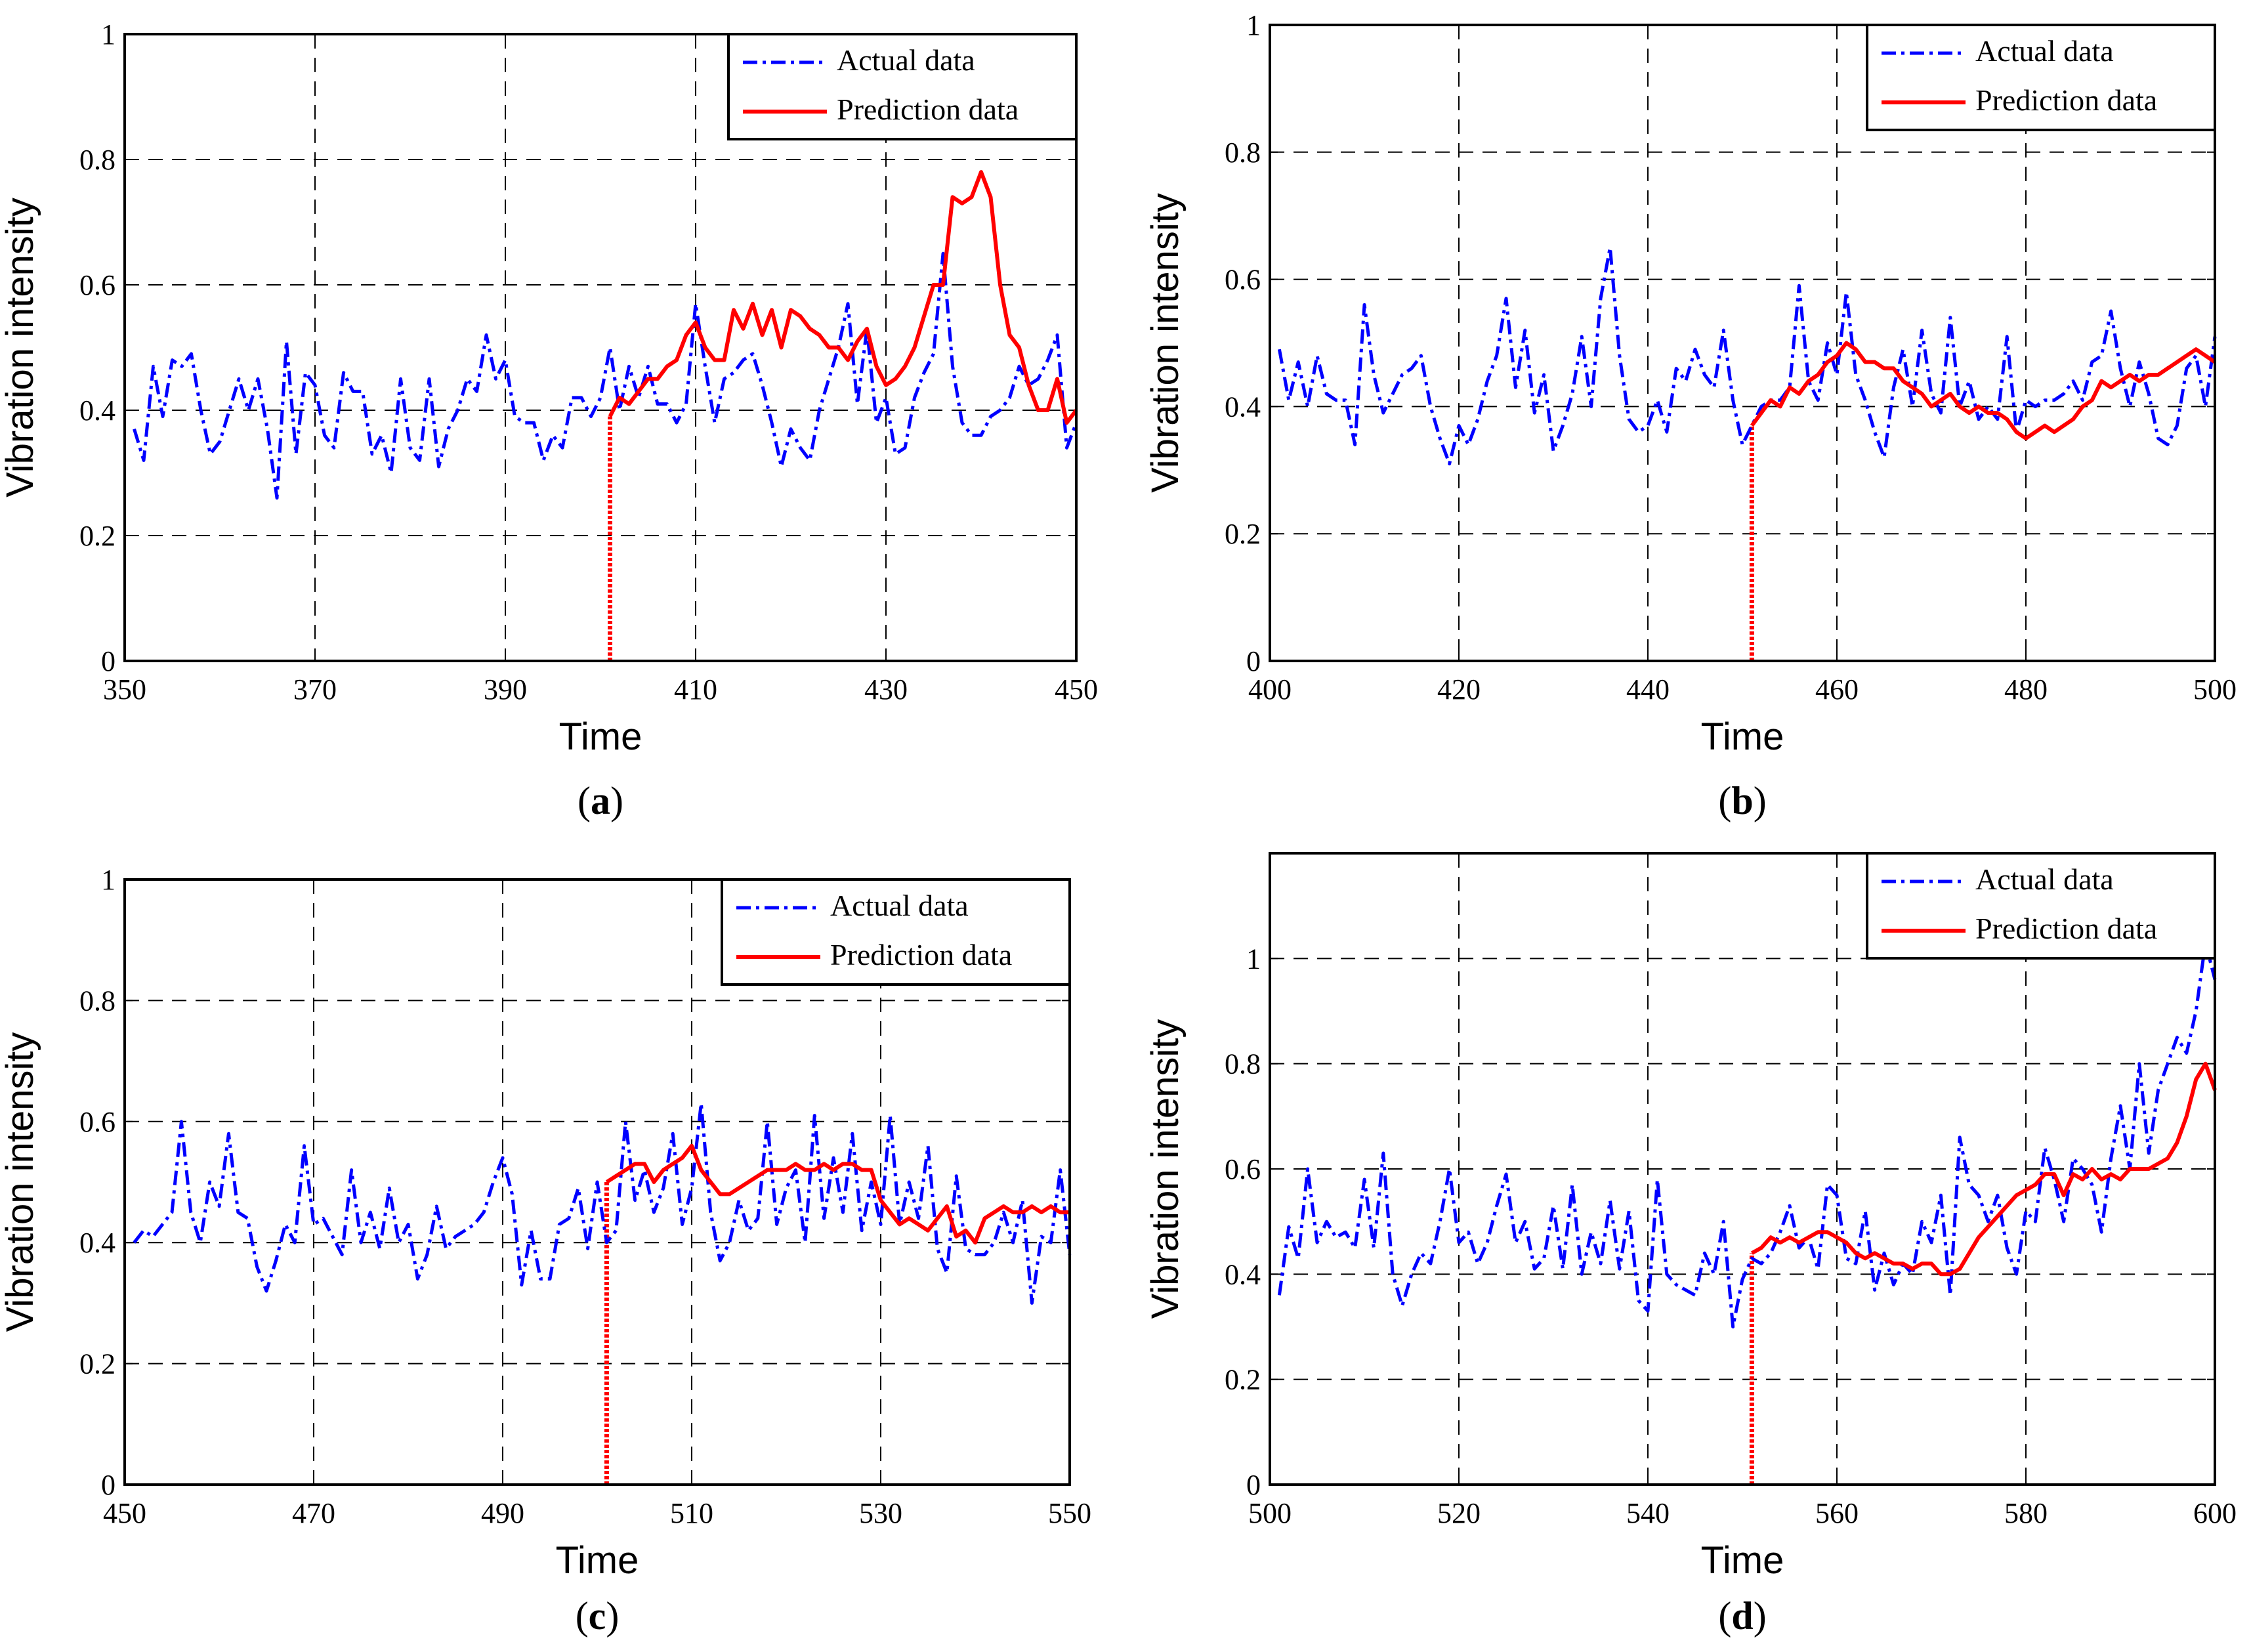  I want to click on x-tick-label: 490, so click(503, 1513).